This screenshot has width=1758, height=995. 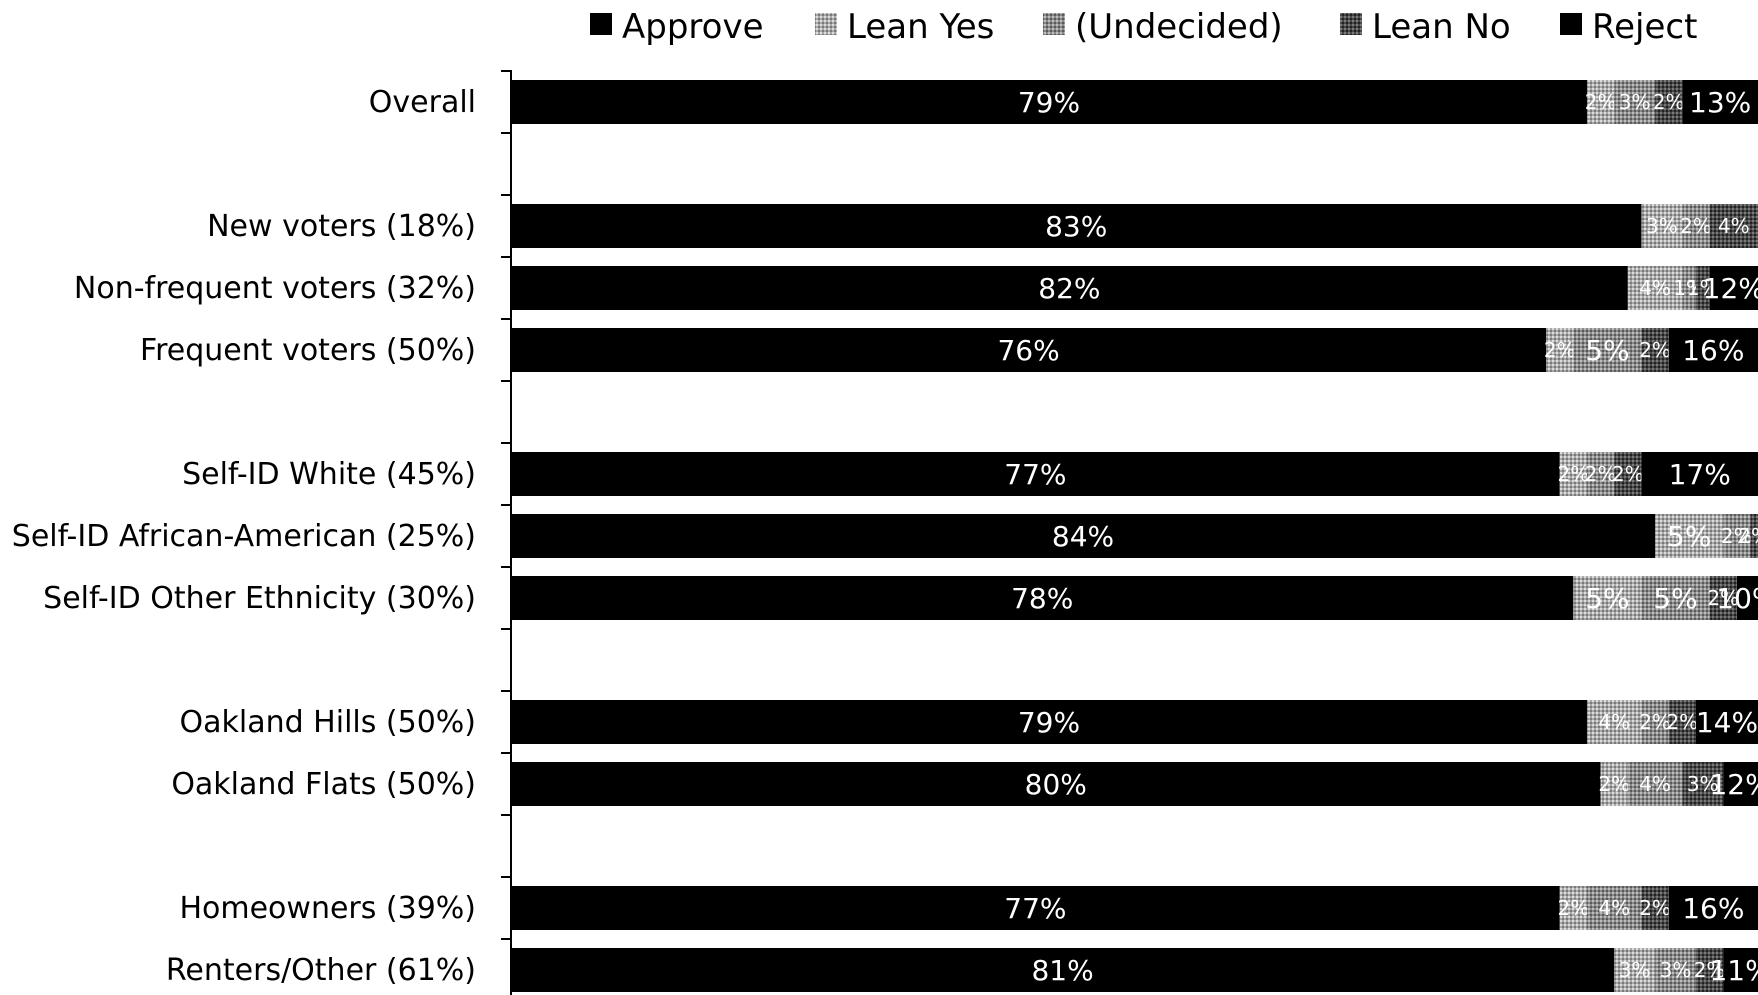 I want to click on data-label-self-id-other-ethnicity-30-reject: 10%, so click(x=1737, y=598).